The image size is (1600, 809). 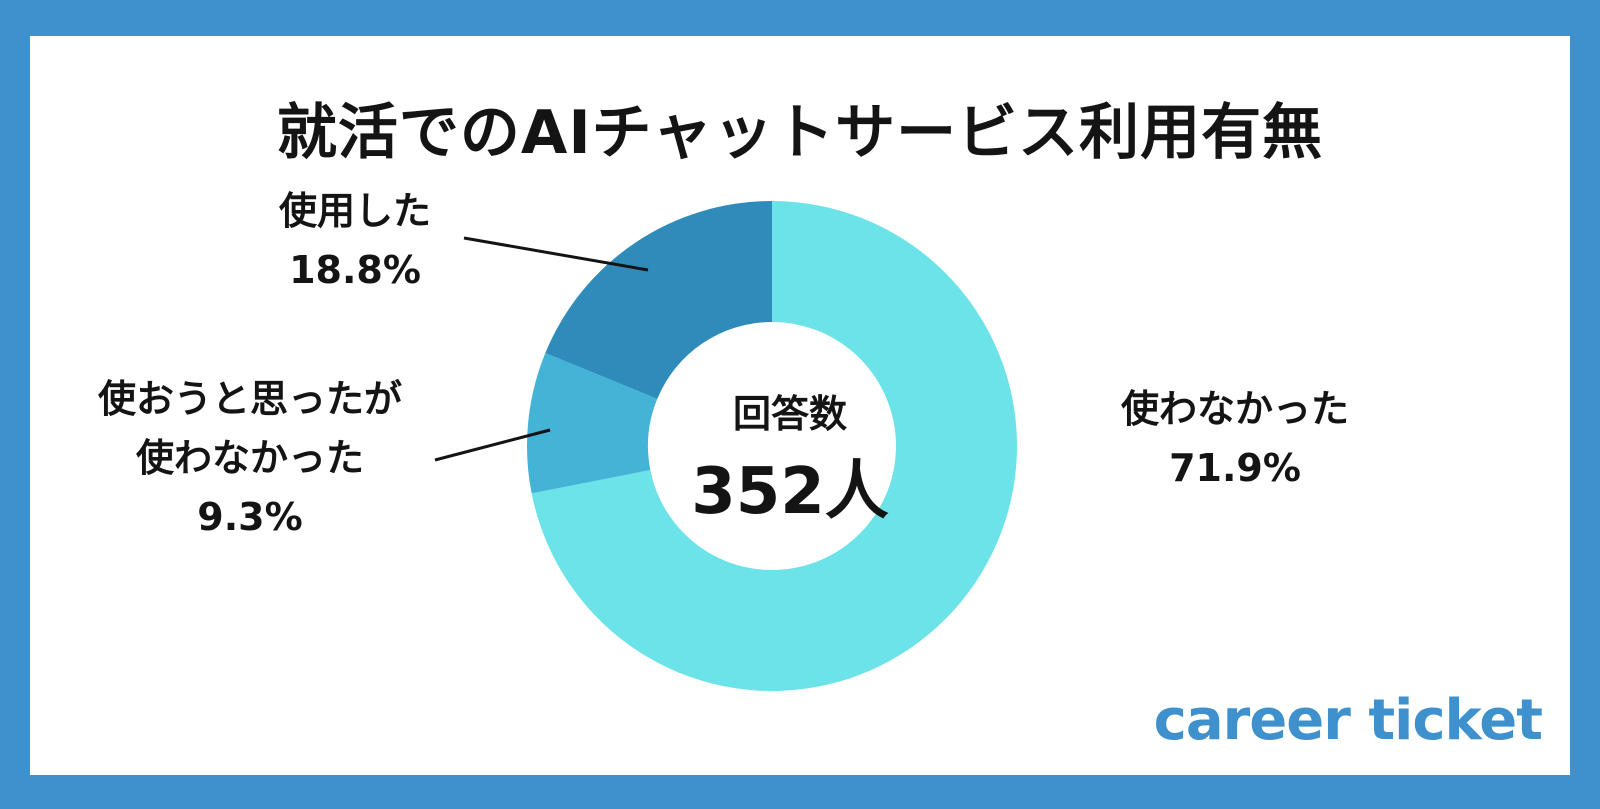 What do you see at coordinates (1348, 720) in the screenshot?
I see `career-ticket-logo: career ticket` at bounding box center [1348, 720].